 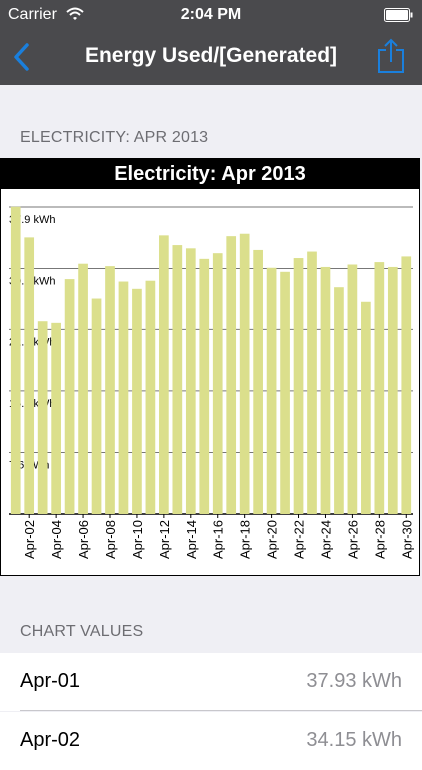 I want to click on chart-values-header: CHART VALUES, so click(x=82, y=631).